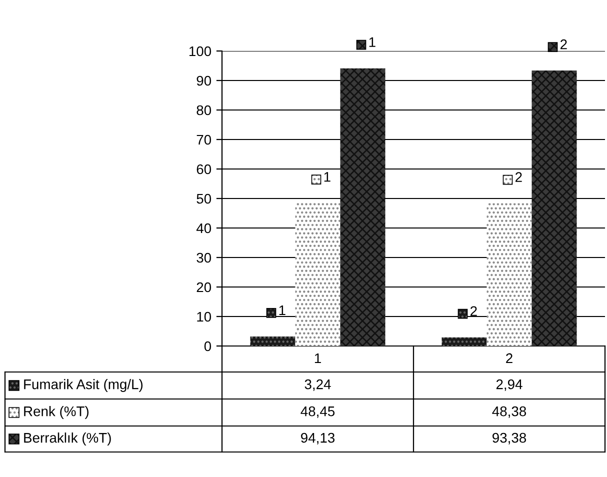  I want to click on y-tick-label: 100, so click(200, 51).